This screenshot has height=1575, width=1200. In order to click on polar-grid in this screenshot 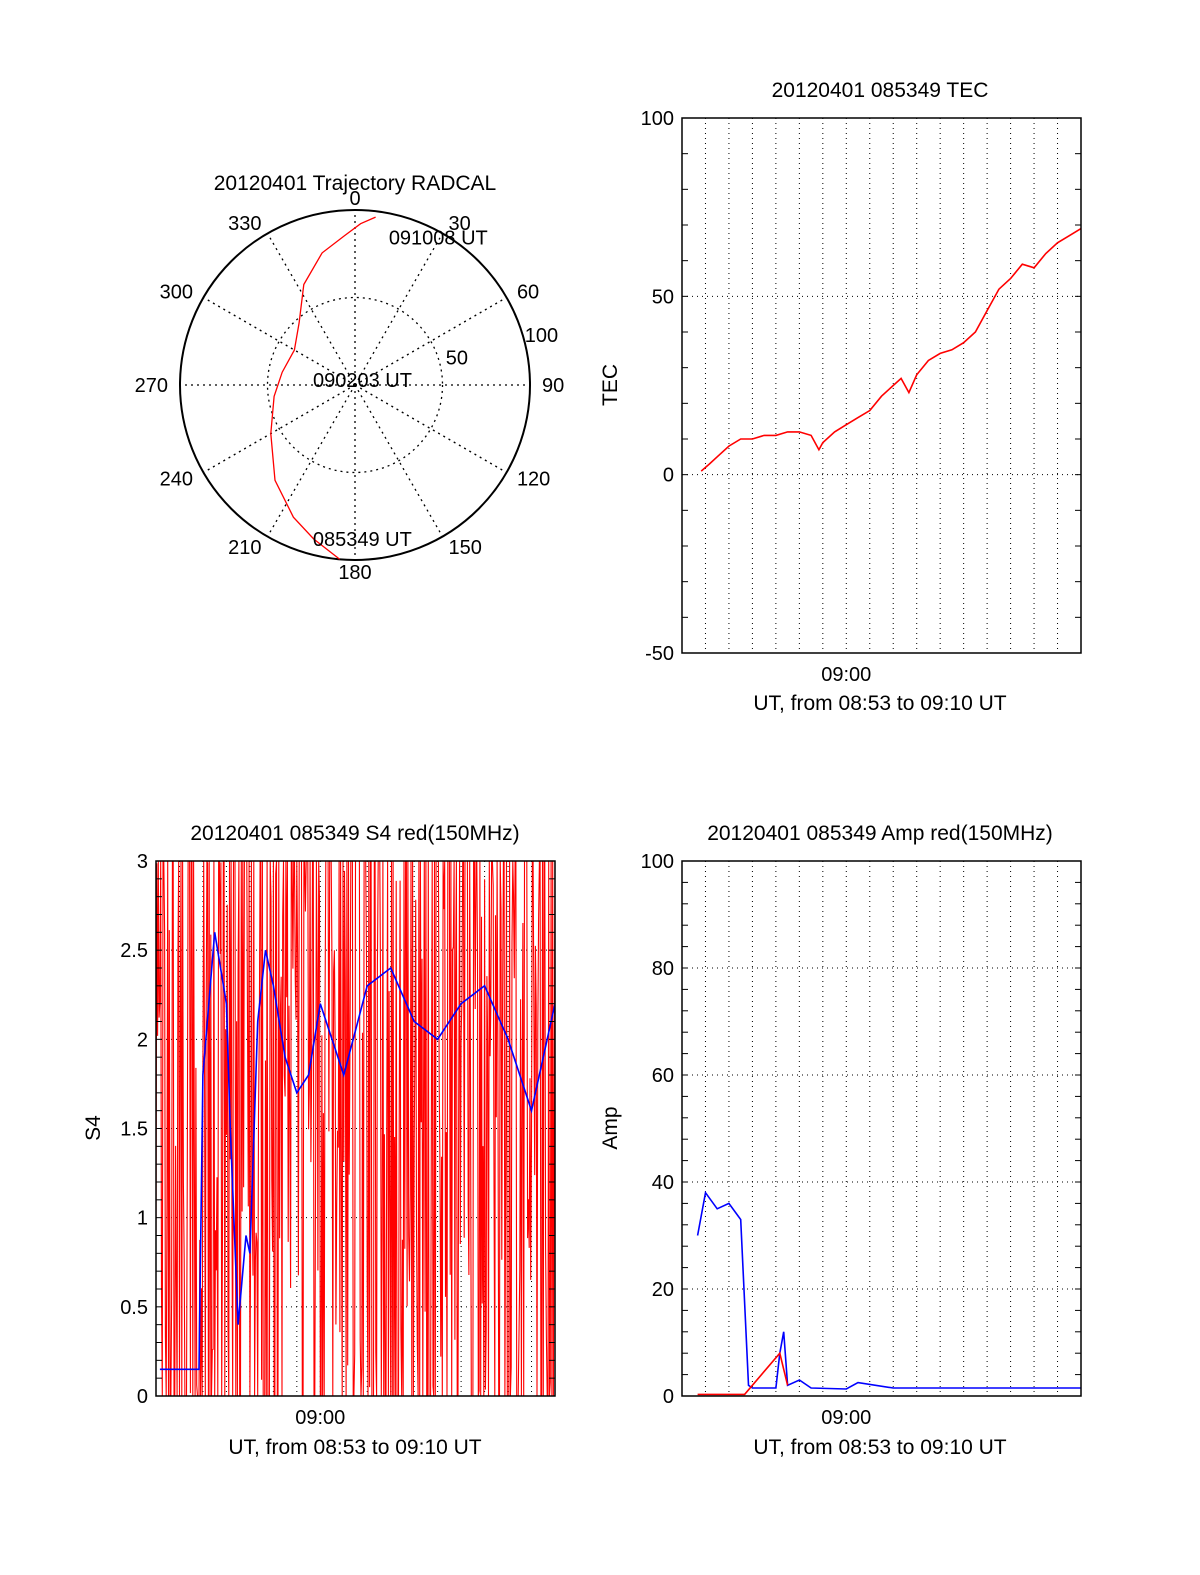, I will do `click(355, 385)`.